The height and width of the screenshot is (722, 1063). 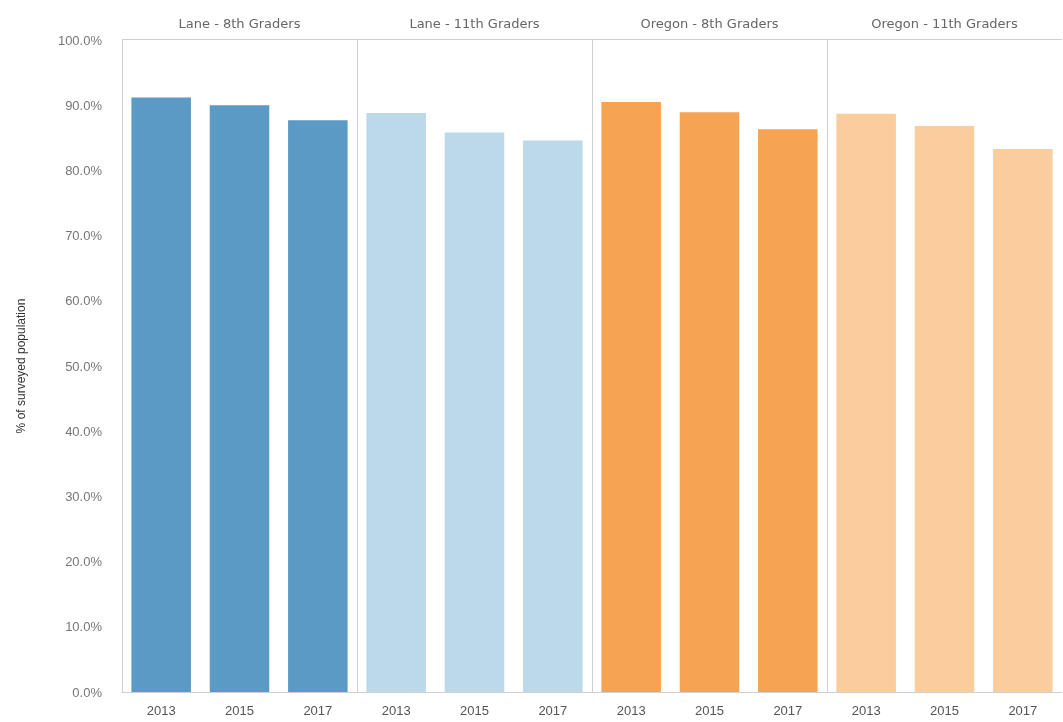 What do you see at coordinates (84, 431) in the screenshot?
I see `y-tick-label: 40.0%` at bounding box center [84, 431].